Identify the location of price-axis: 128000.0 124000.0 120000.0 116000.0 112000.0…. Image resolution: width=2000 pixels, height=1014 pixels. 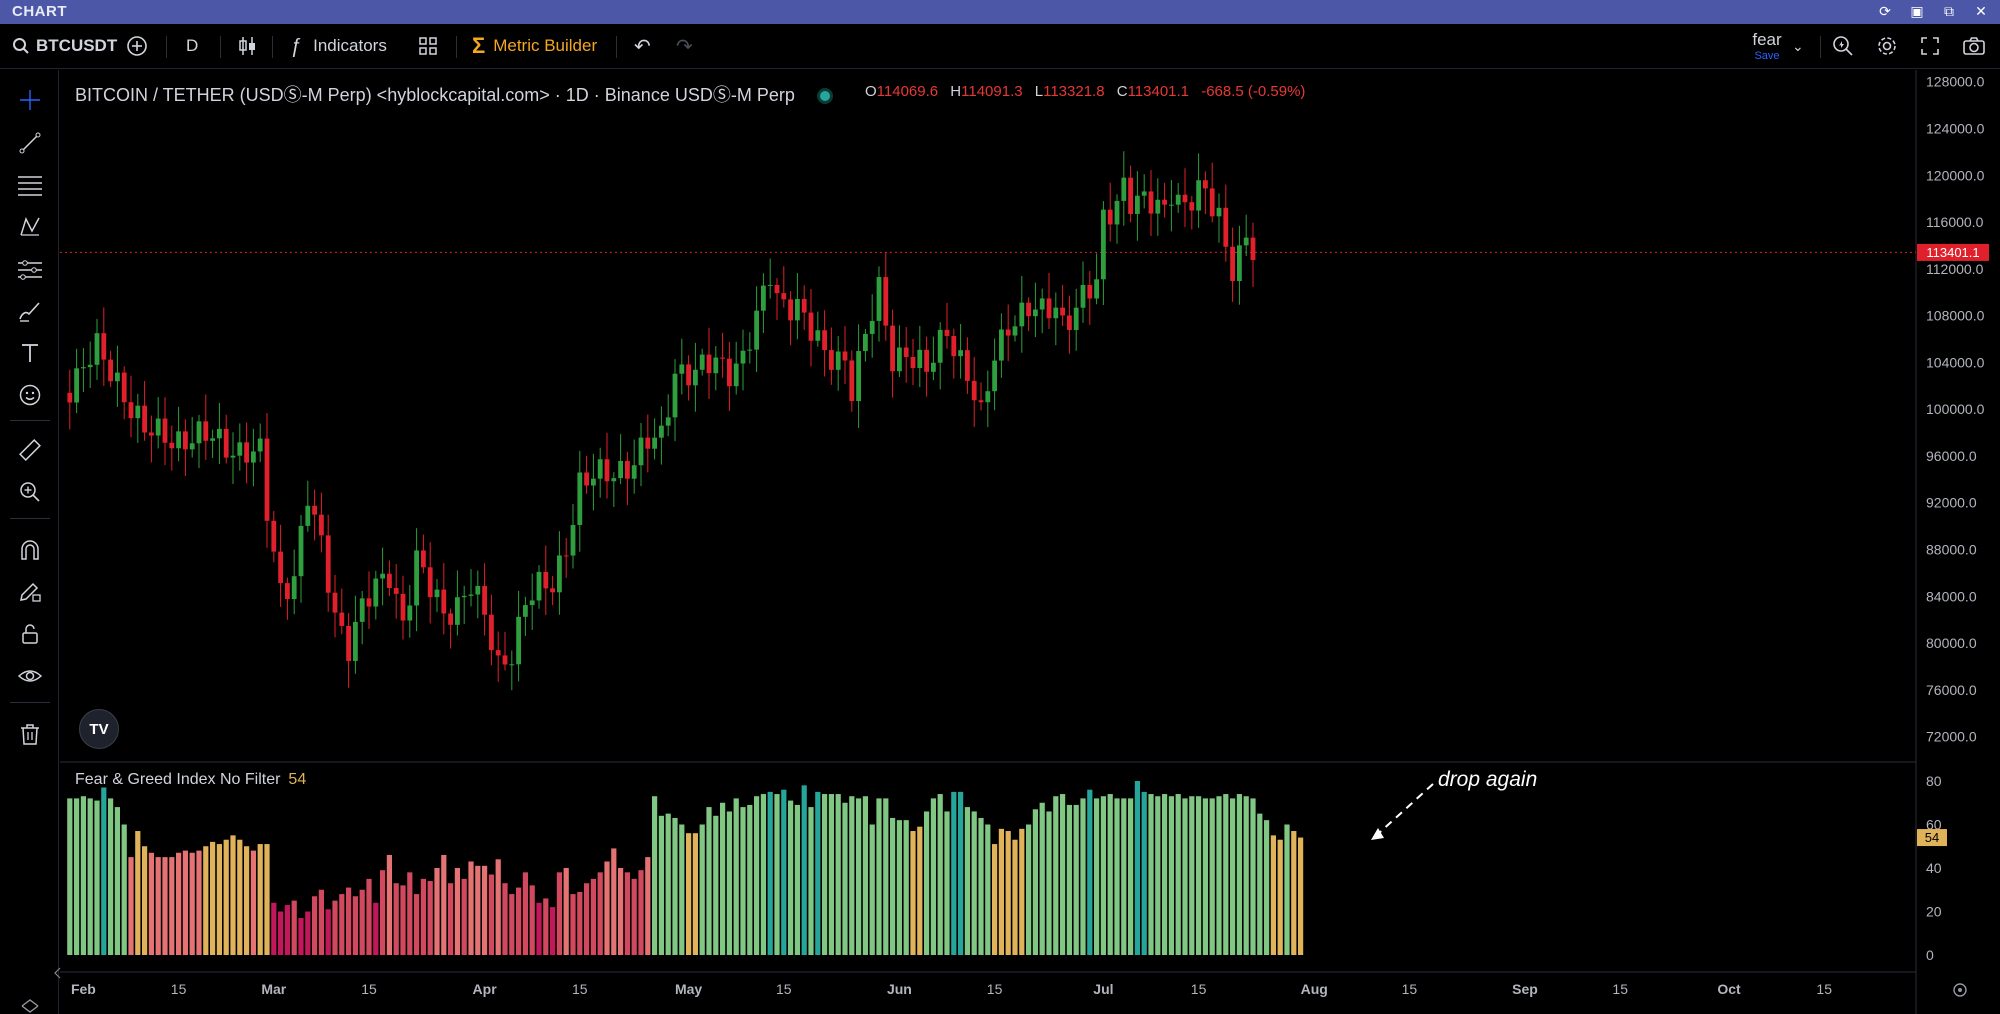
(1955, 409).